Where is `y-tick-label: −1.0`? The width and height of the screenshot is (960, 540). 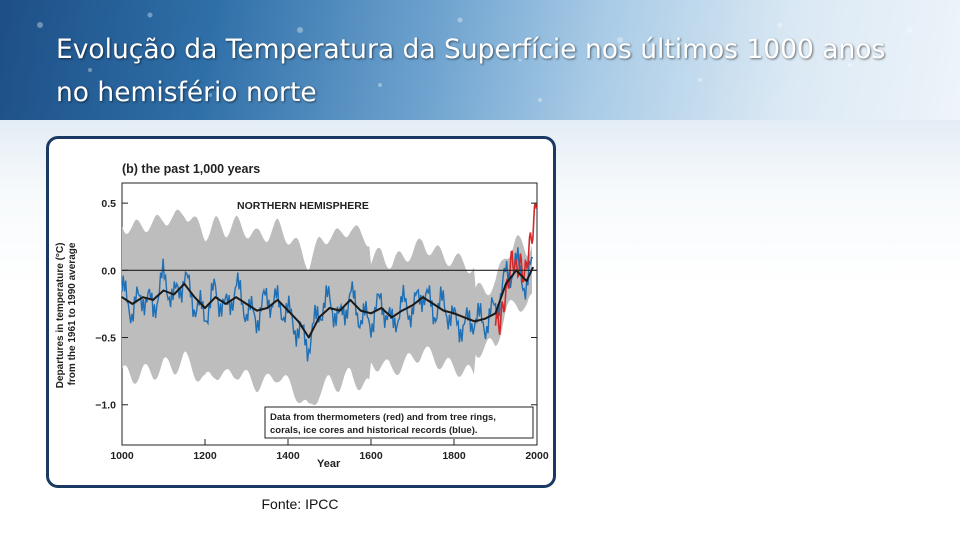
y-tick-label: −1.0 is located at coordinates (105, 406).